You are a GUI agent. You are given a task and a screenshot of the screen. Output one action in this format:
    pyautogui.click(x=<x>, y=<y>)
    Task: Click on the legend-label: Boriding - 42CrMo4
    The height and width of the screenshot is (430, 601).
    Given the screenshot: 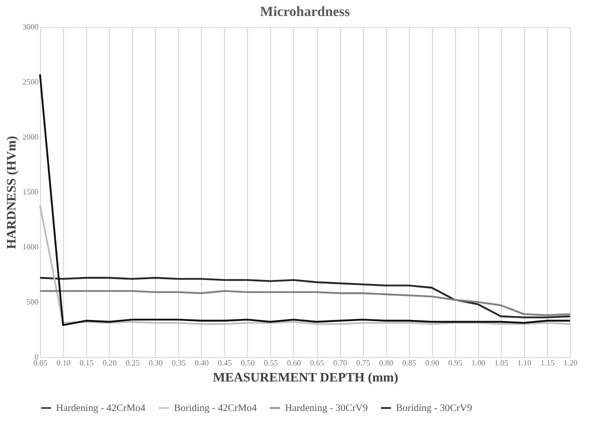 What is the action you would take?
    pyautogui.click(x=215, y=408)
    